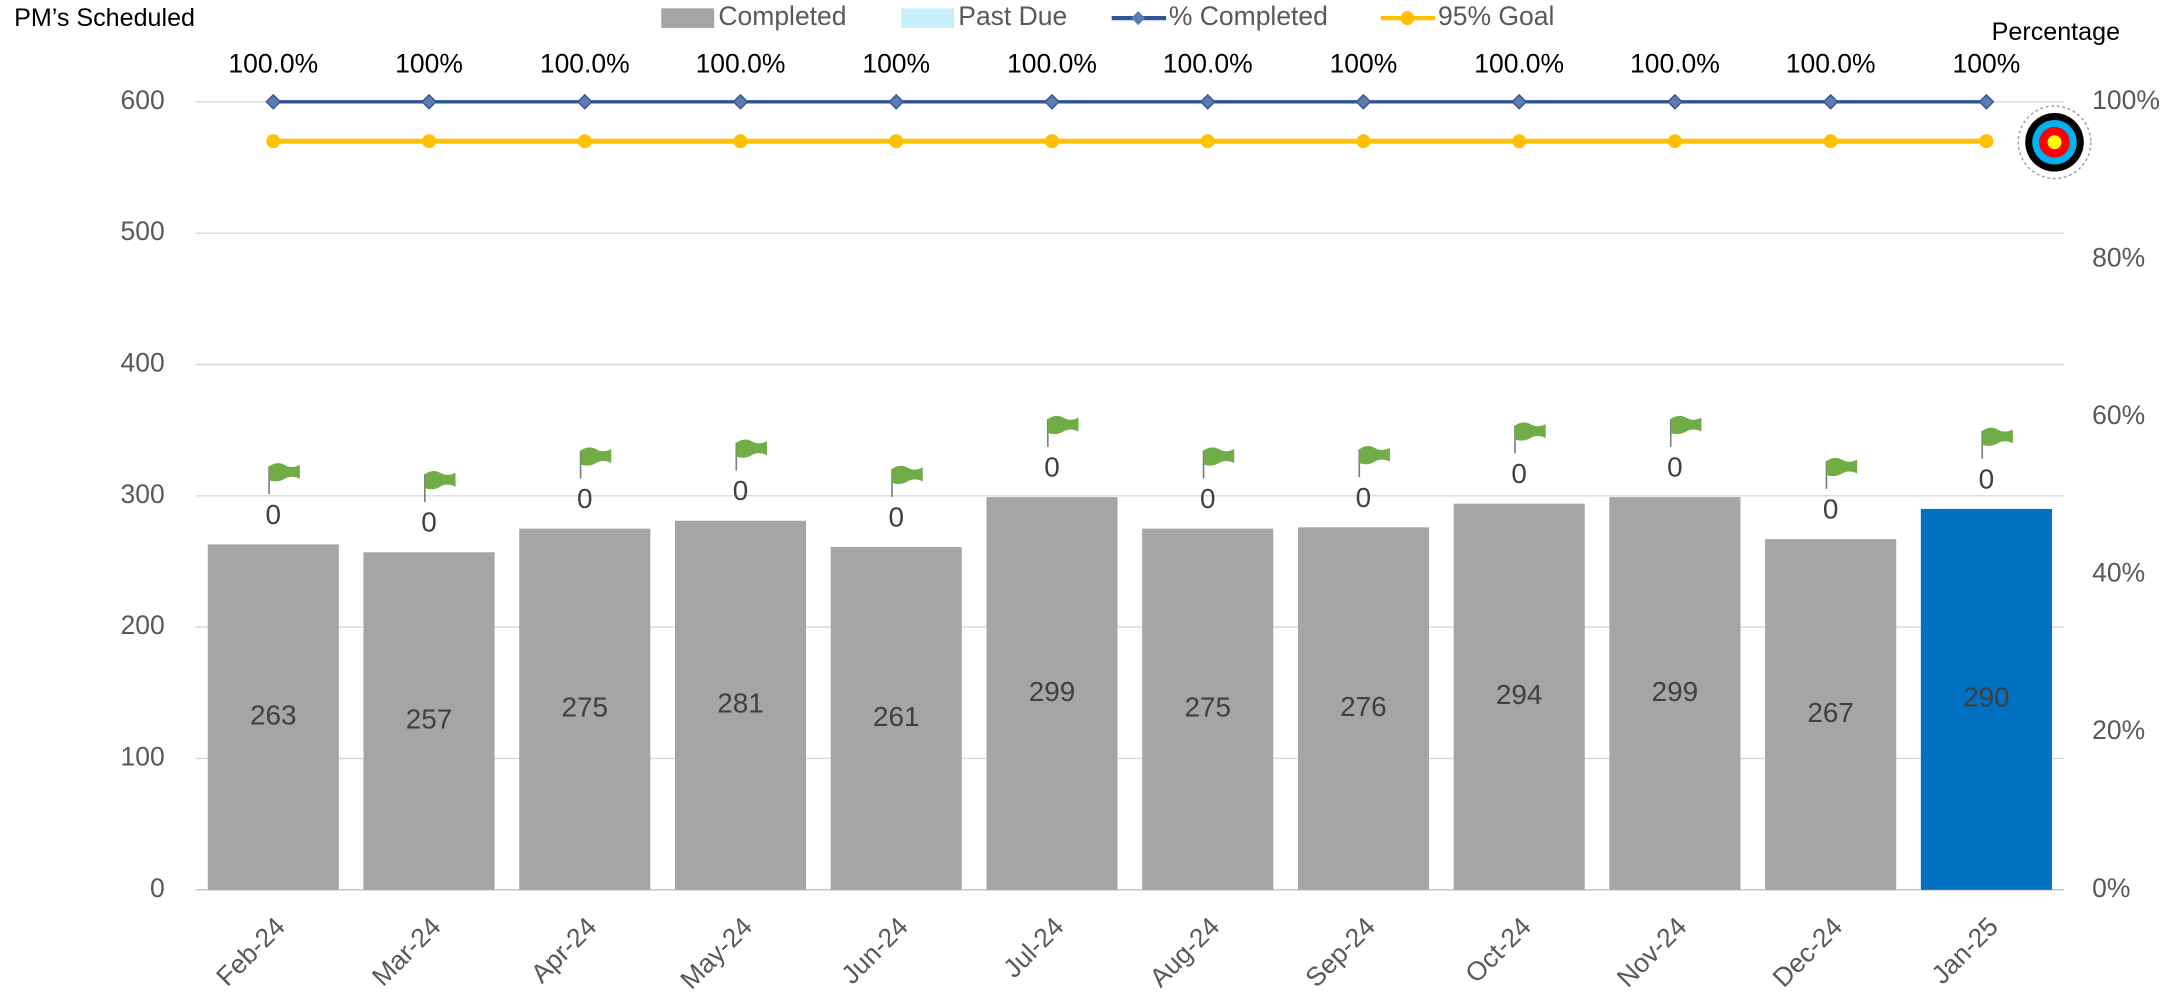 The height and width of the screenshot is (993, 2176). I want to click on legend-label: 95% Goal, so click(1496, 16).